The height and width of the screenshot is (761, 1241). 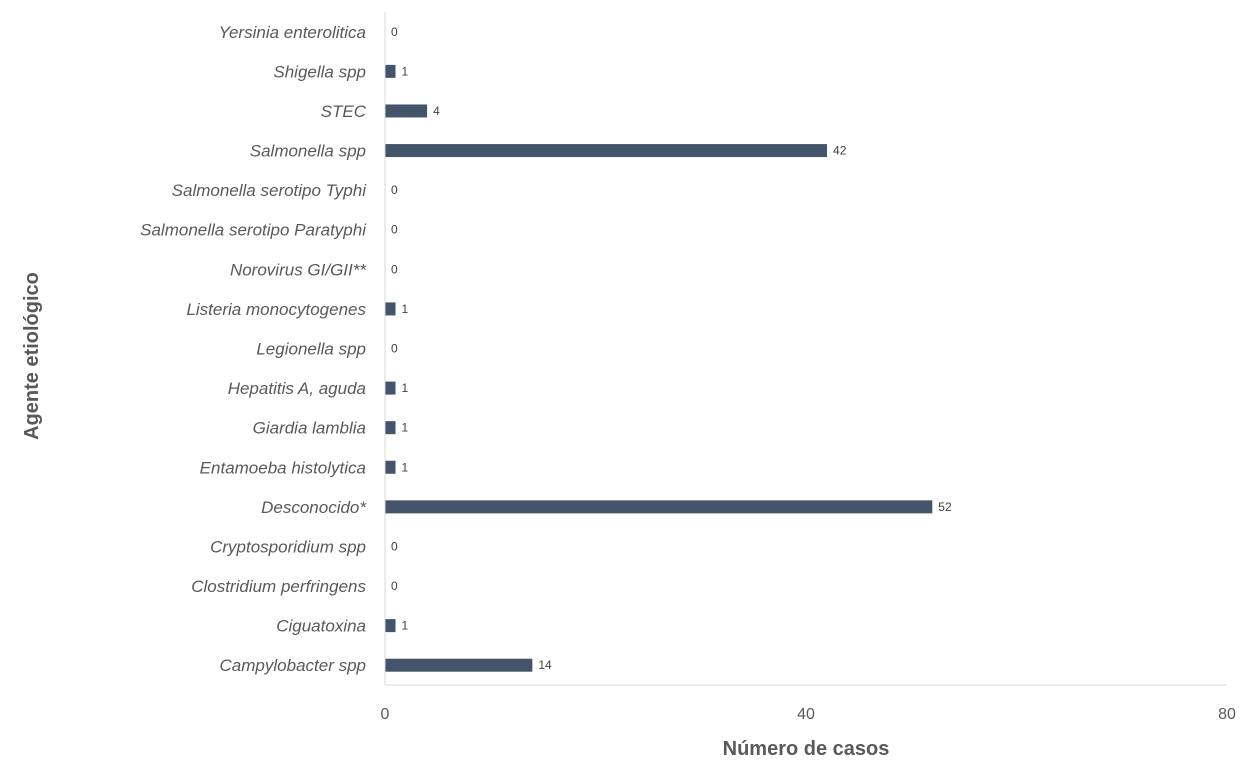 What do you see at coordinates (298, 269) in the screenshot?
I see `category-label: Norovirus GI/GII**` at bounding box center [298, 269].